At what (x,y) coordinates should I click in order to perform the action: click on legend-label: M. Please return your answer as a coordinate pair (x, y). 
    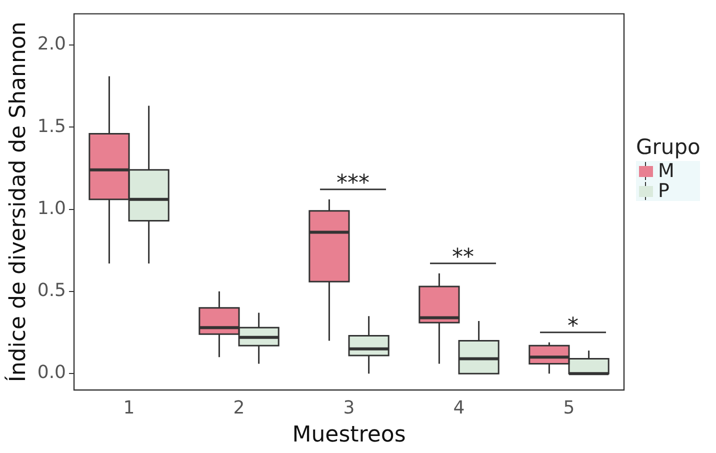
    Looking at the image, I should click on (666, 171).